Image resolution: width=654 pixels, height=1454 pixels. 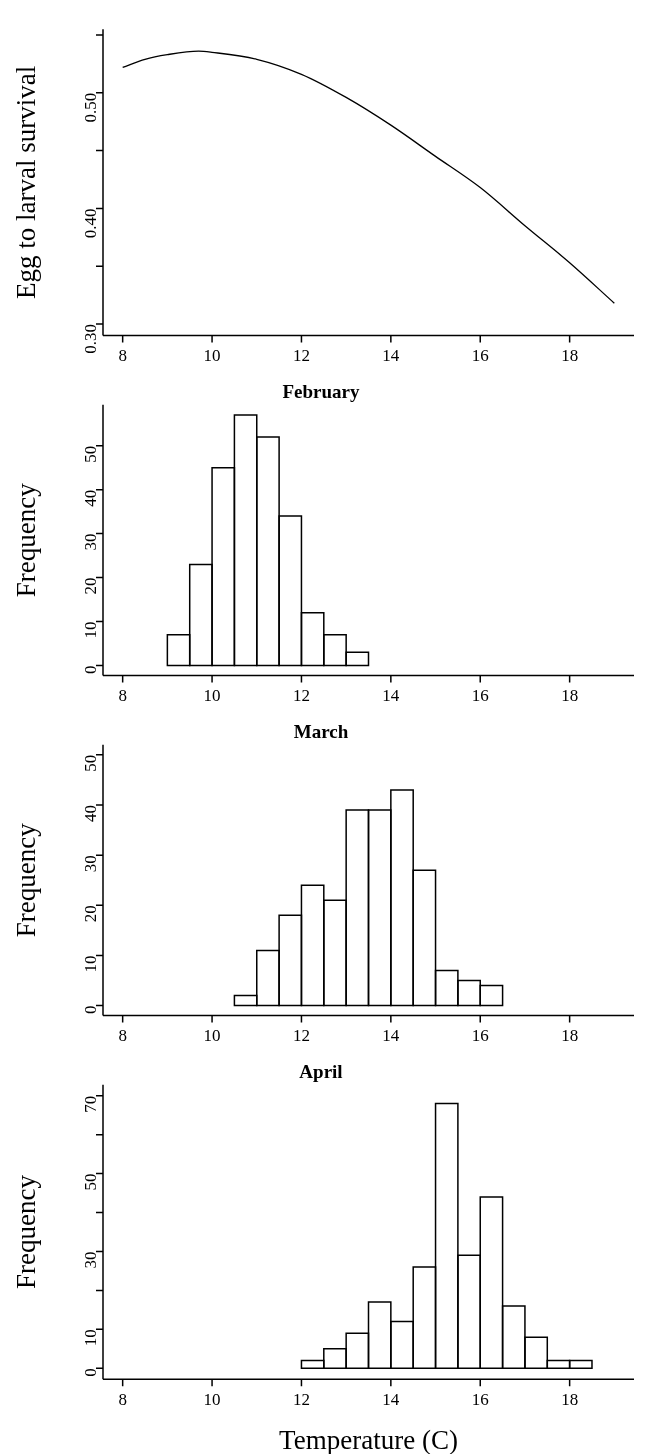 What do you see at coordinates (321, 732) in the screenshot?
I see `chart-title: March` at bounding box center [321, 732].